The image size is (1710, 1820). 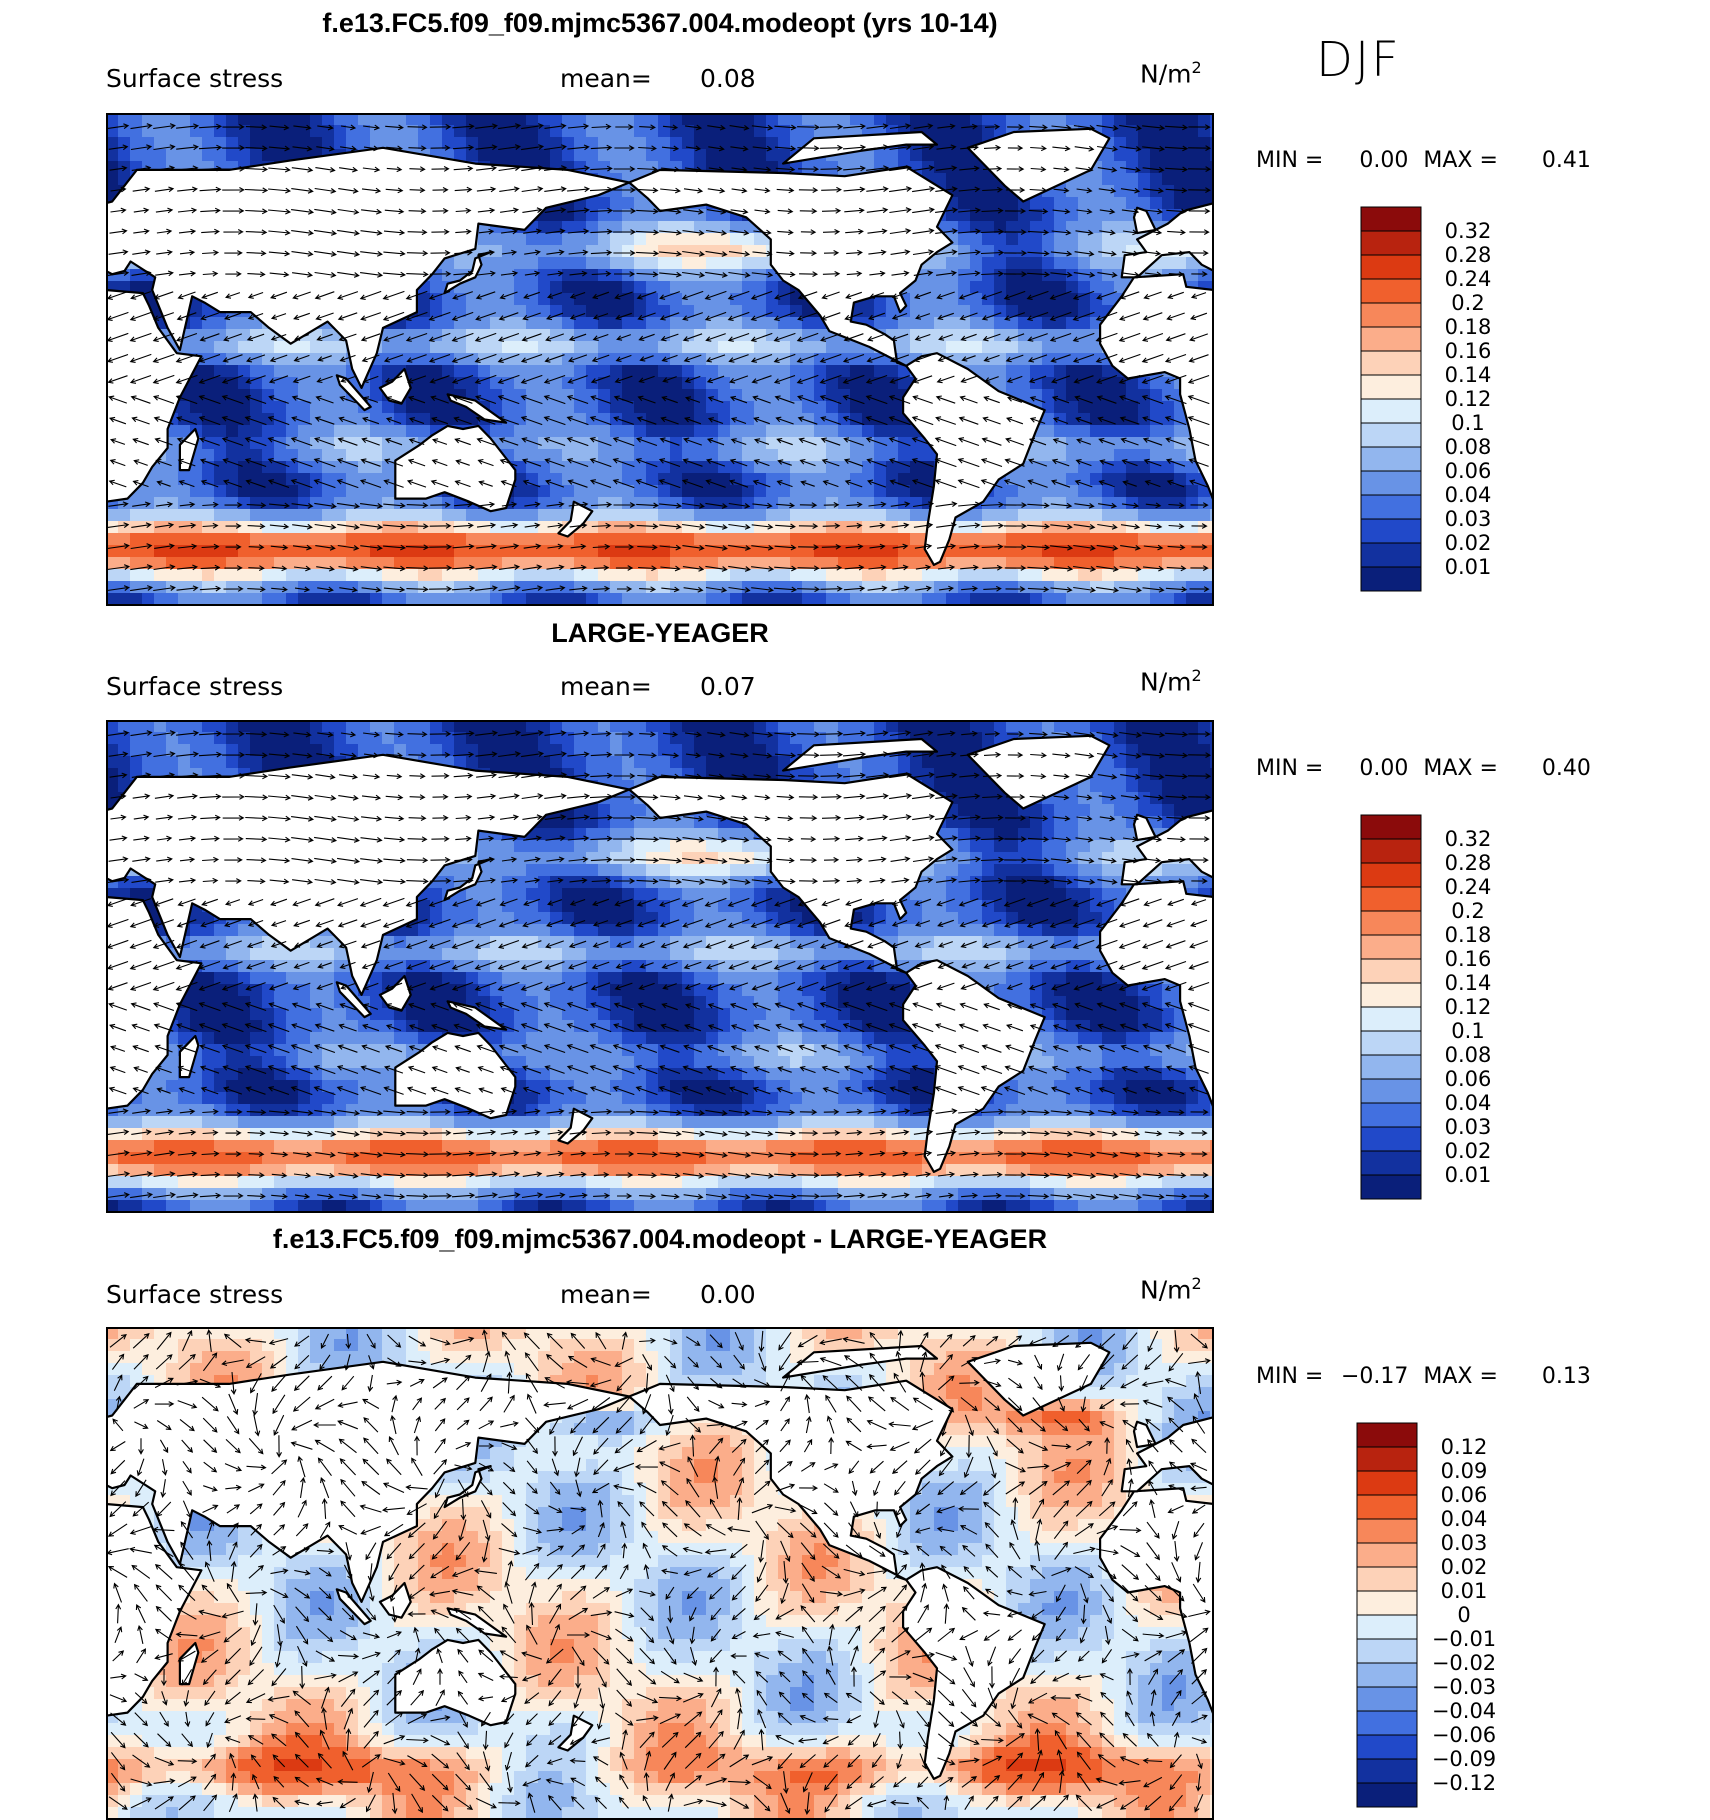 What do you see at coordinates (1460, 160) in the screenshot?
I see `panel-1-max-label: MAX =` at bounding box center [1460, 160].